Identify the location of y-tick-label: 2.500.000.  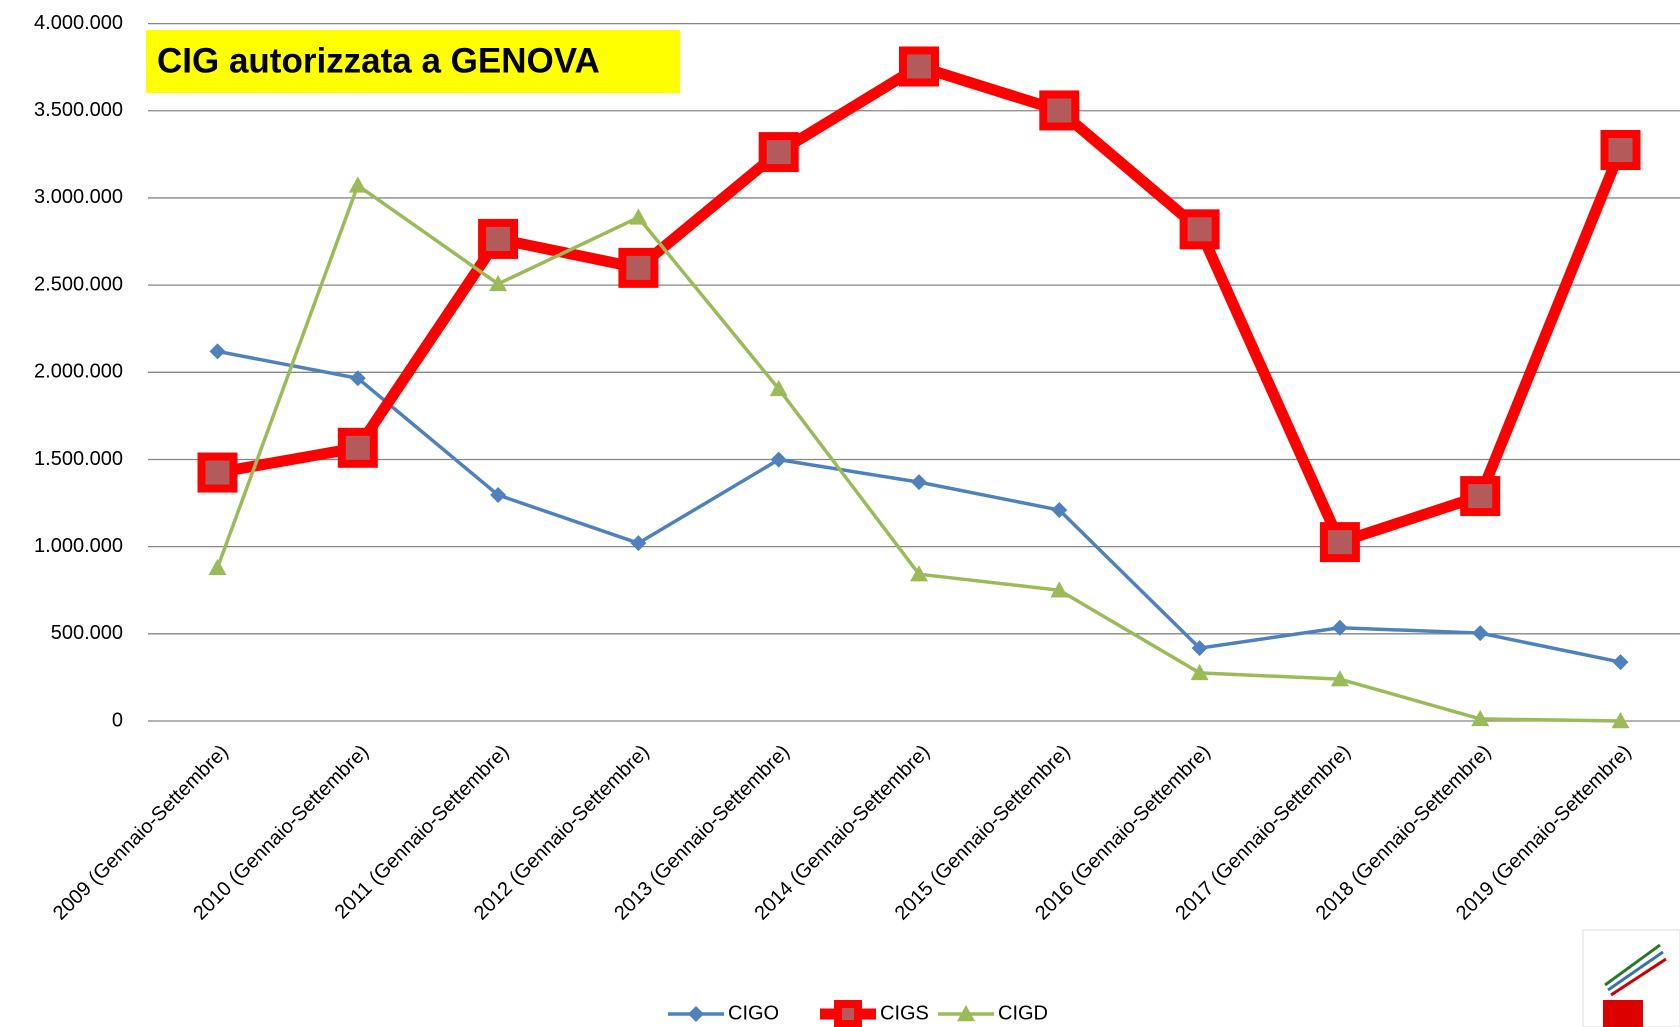
(78, 284).